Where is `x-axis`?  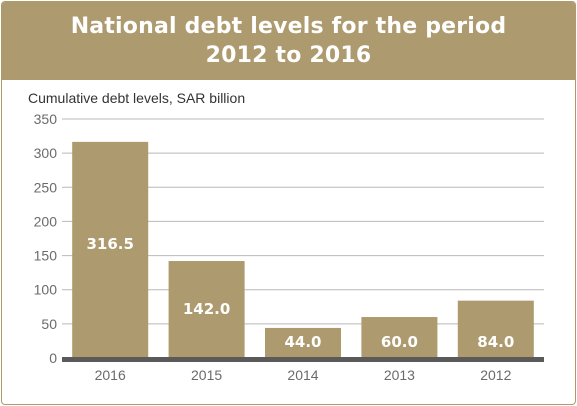 x-axis is located at coordinates (303, 359).